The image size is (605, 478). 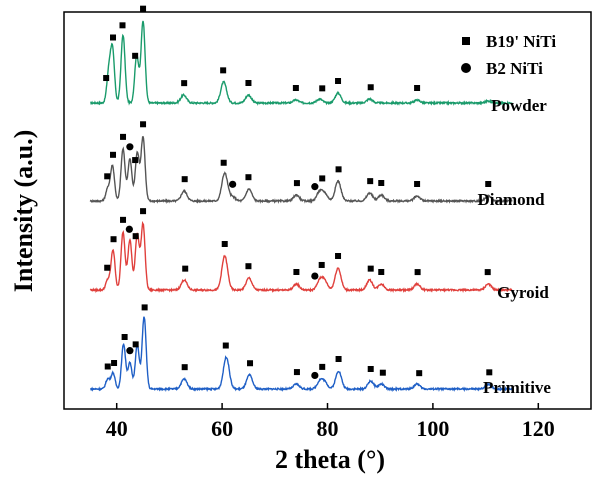 What do you see at coordinates (514, 68) in the screenshot?
I see `legend-label: B2 NiTi` at bounding box center [514, 68].